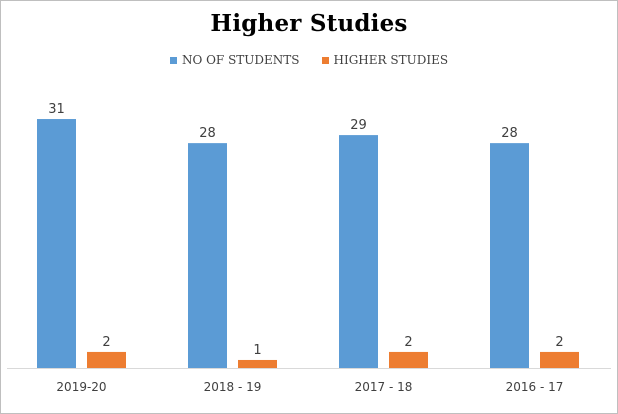  I want to click on data-label-students-2: 29, so click(358, 125).